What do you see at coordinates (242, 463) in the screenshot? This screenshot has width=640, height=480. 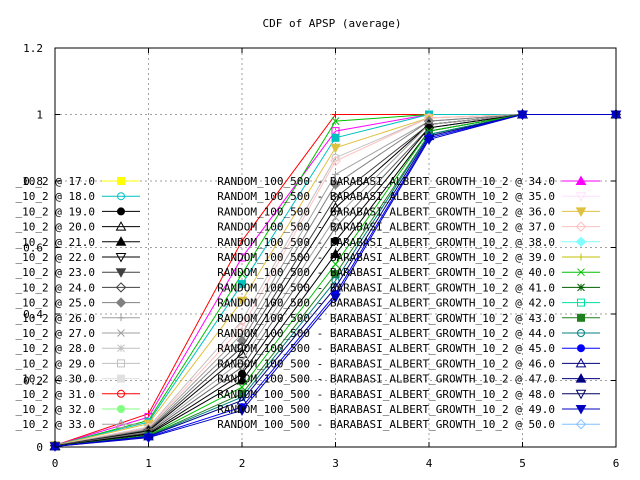 I see `x-tick-label: 2` at bounding box center [242, 463].